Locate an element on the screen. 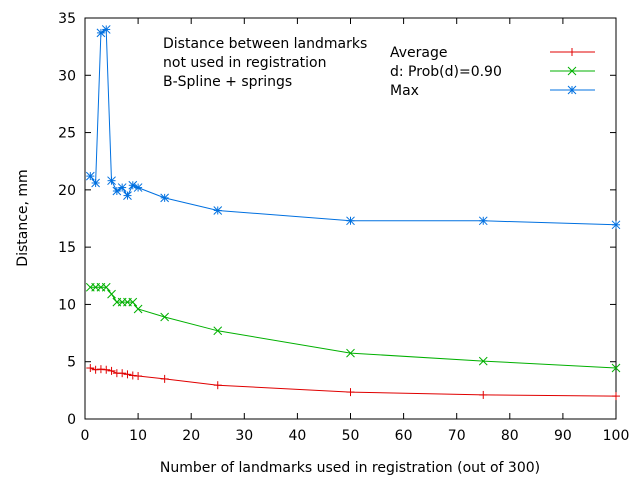 Image resolution: width=640 pixels, height=480 pixels. legend-item: Max is located at coordinates (492, 91).